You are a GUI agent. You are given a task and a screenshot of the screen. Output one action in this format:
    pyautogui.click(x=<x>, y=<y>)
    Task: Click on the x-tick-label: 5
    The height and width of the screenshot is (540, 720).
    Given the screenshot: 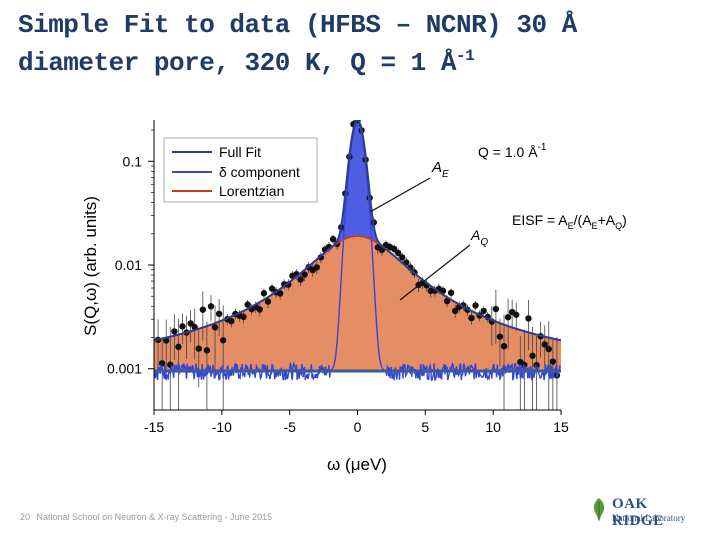 What is the action you would take?
    pyautogui.click(x=425, y=427)
    